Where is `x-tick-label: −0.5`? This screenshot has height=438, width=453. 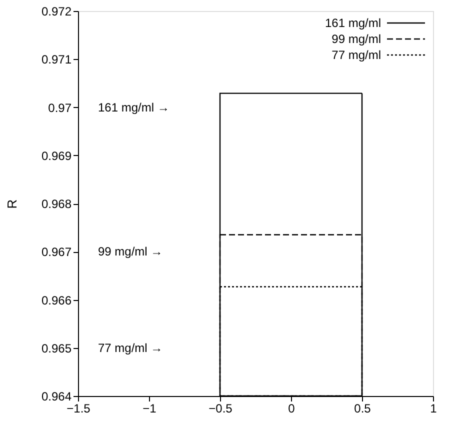 x-tick-label: −0.5 is located at coordinates (220, 409).